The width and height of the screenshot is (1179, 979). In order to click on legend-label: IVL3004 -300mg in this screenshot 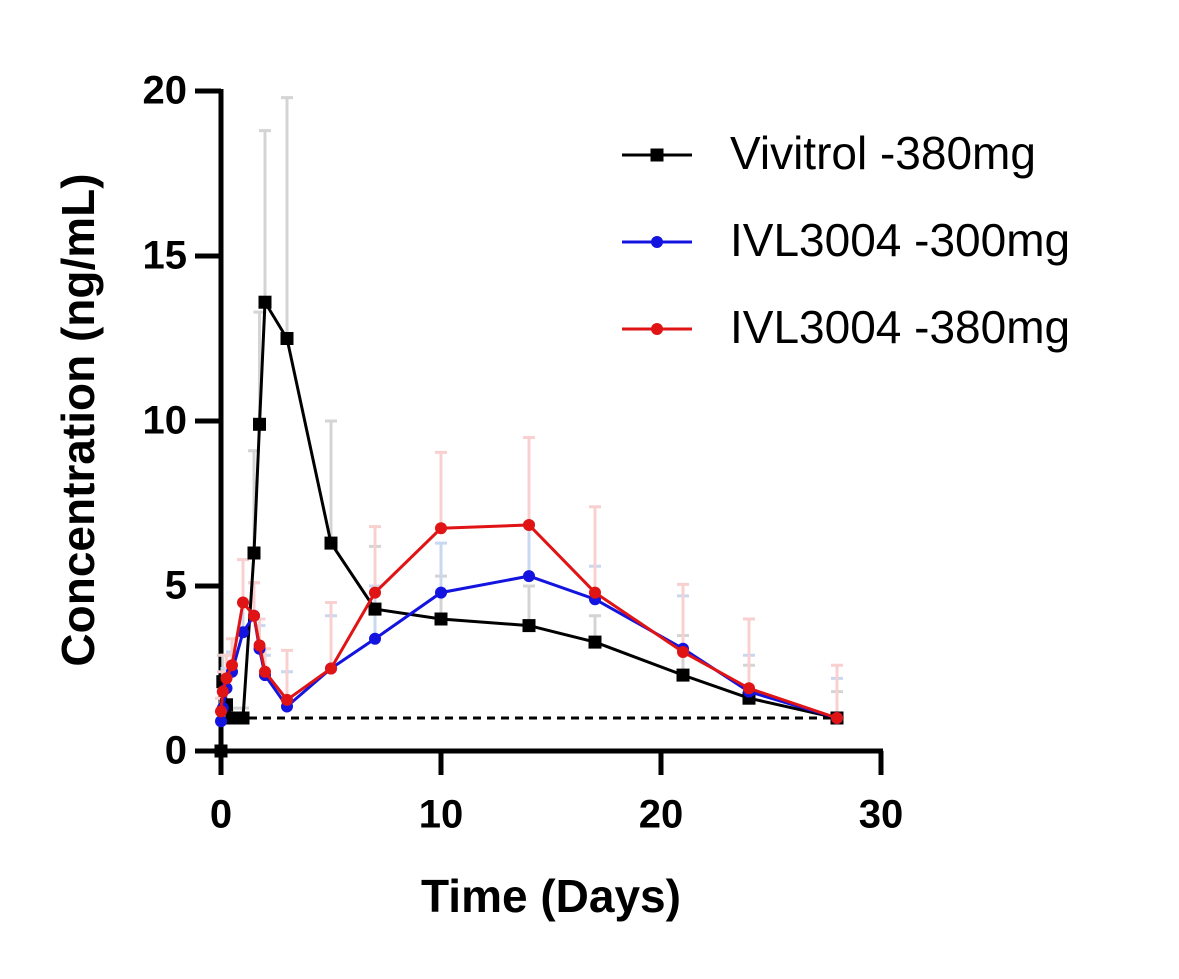, I will do `click(900, 240)`.